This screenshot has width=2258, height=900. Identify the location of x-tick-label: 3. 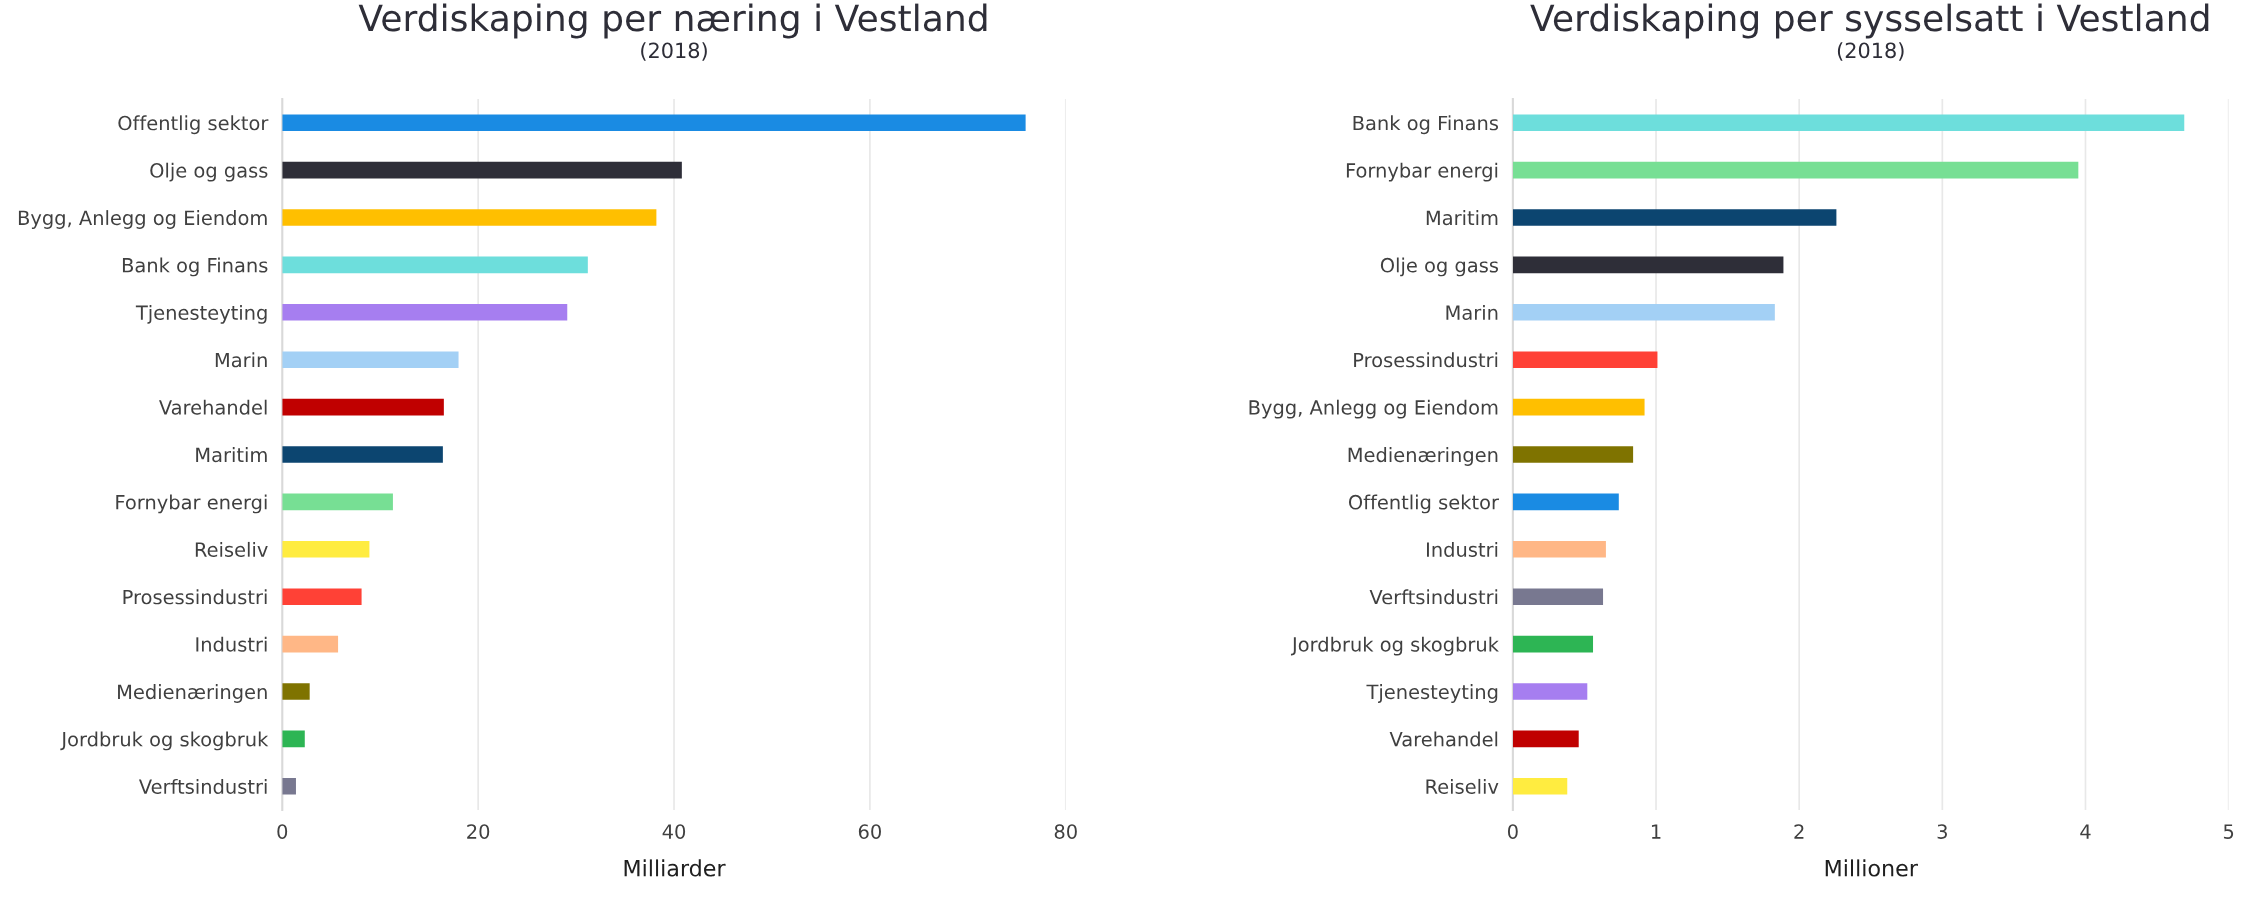
(1942, 831).